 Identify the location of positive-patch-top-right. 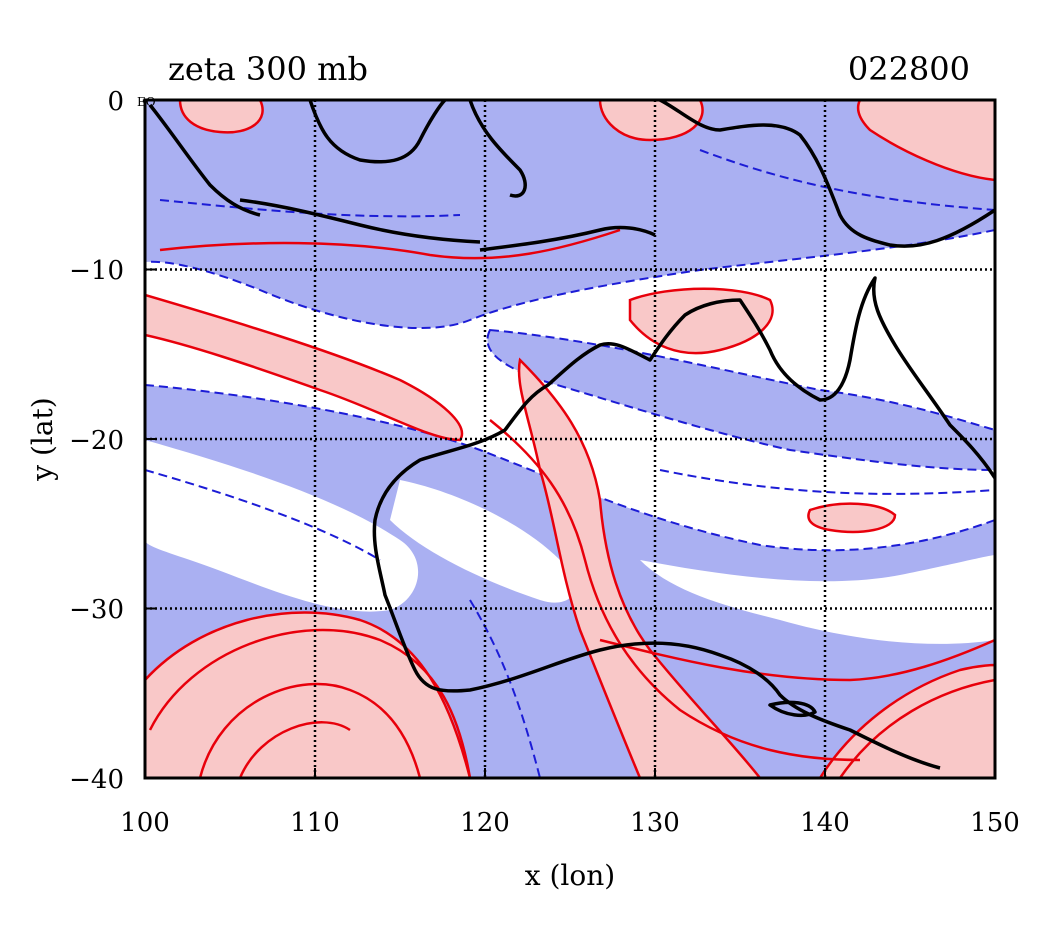
(925, 141).